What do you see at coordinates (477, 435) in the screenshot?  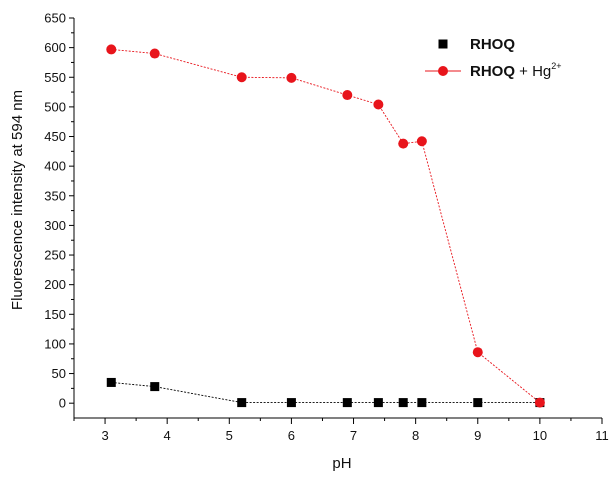 I see `x-tick-label: 9` at bounding box center [477, 435].